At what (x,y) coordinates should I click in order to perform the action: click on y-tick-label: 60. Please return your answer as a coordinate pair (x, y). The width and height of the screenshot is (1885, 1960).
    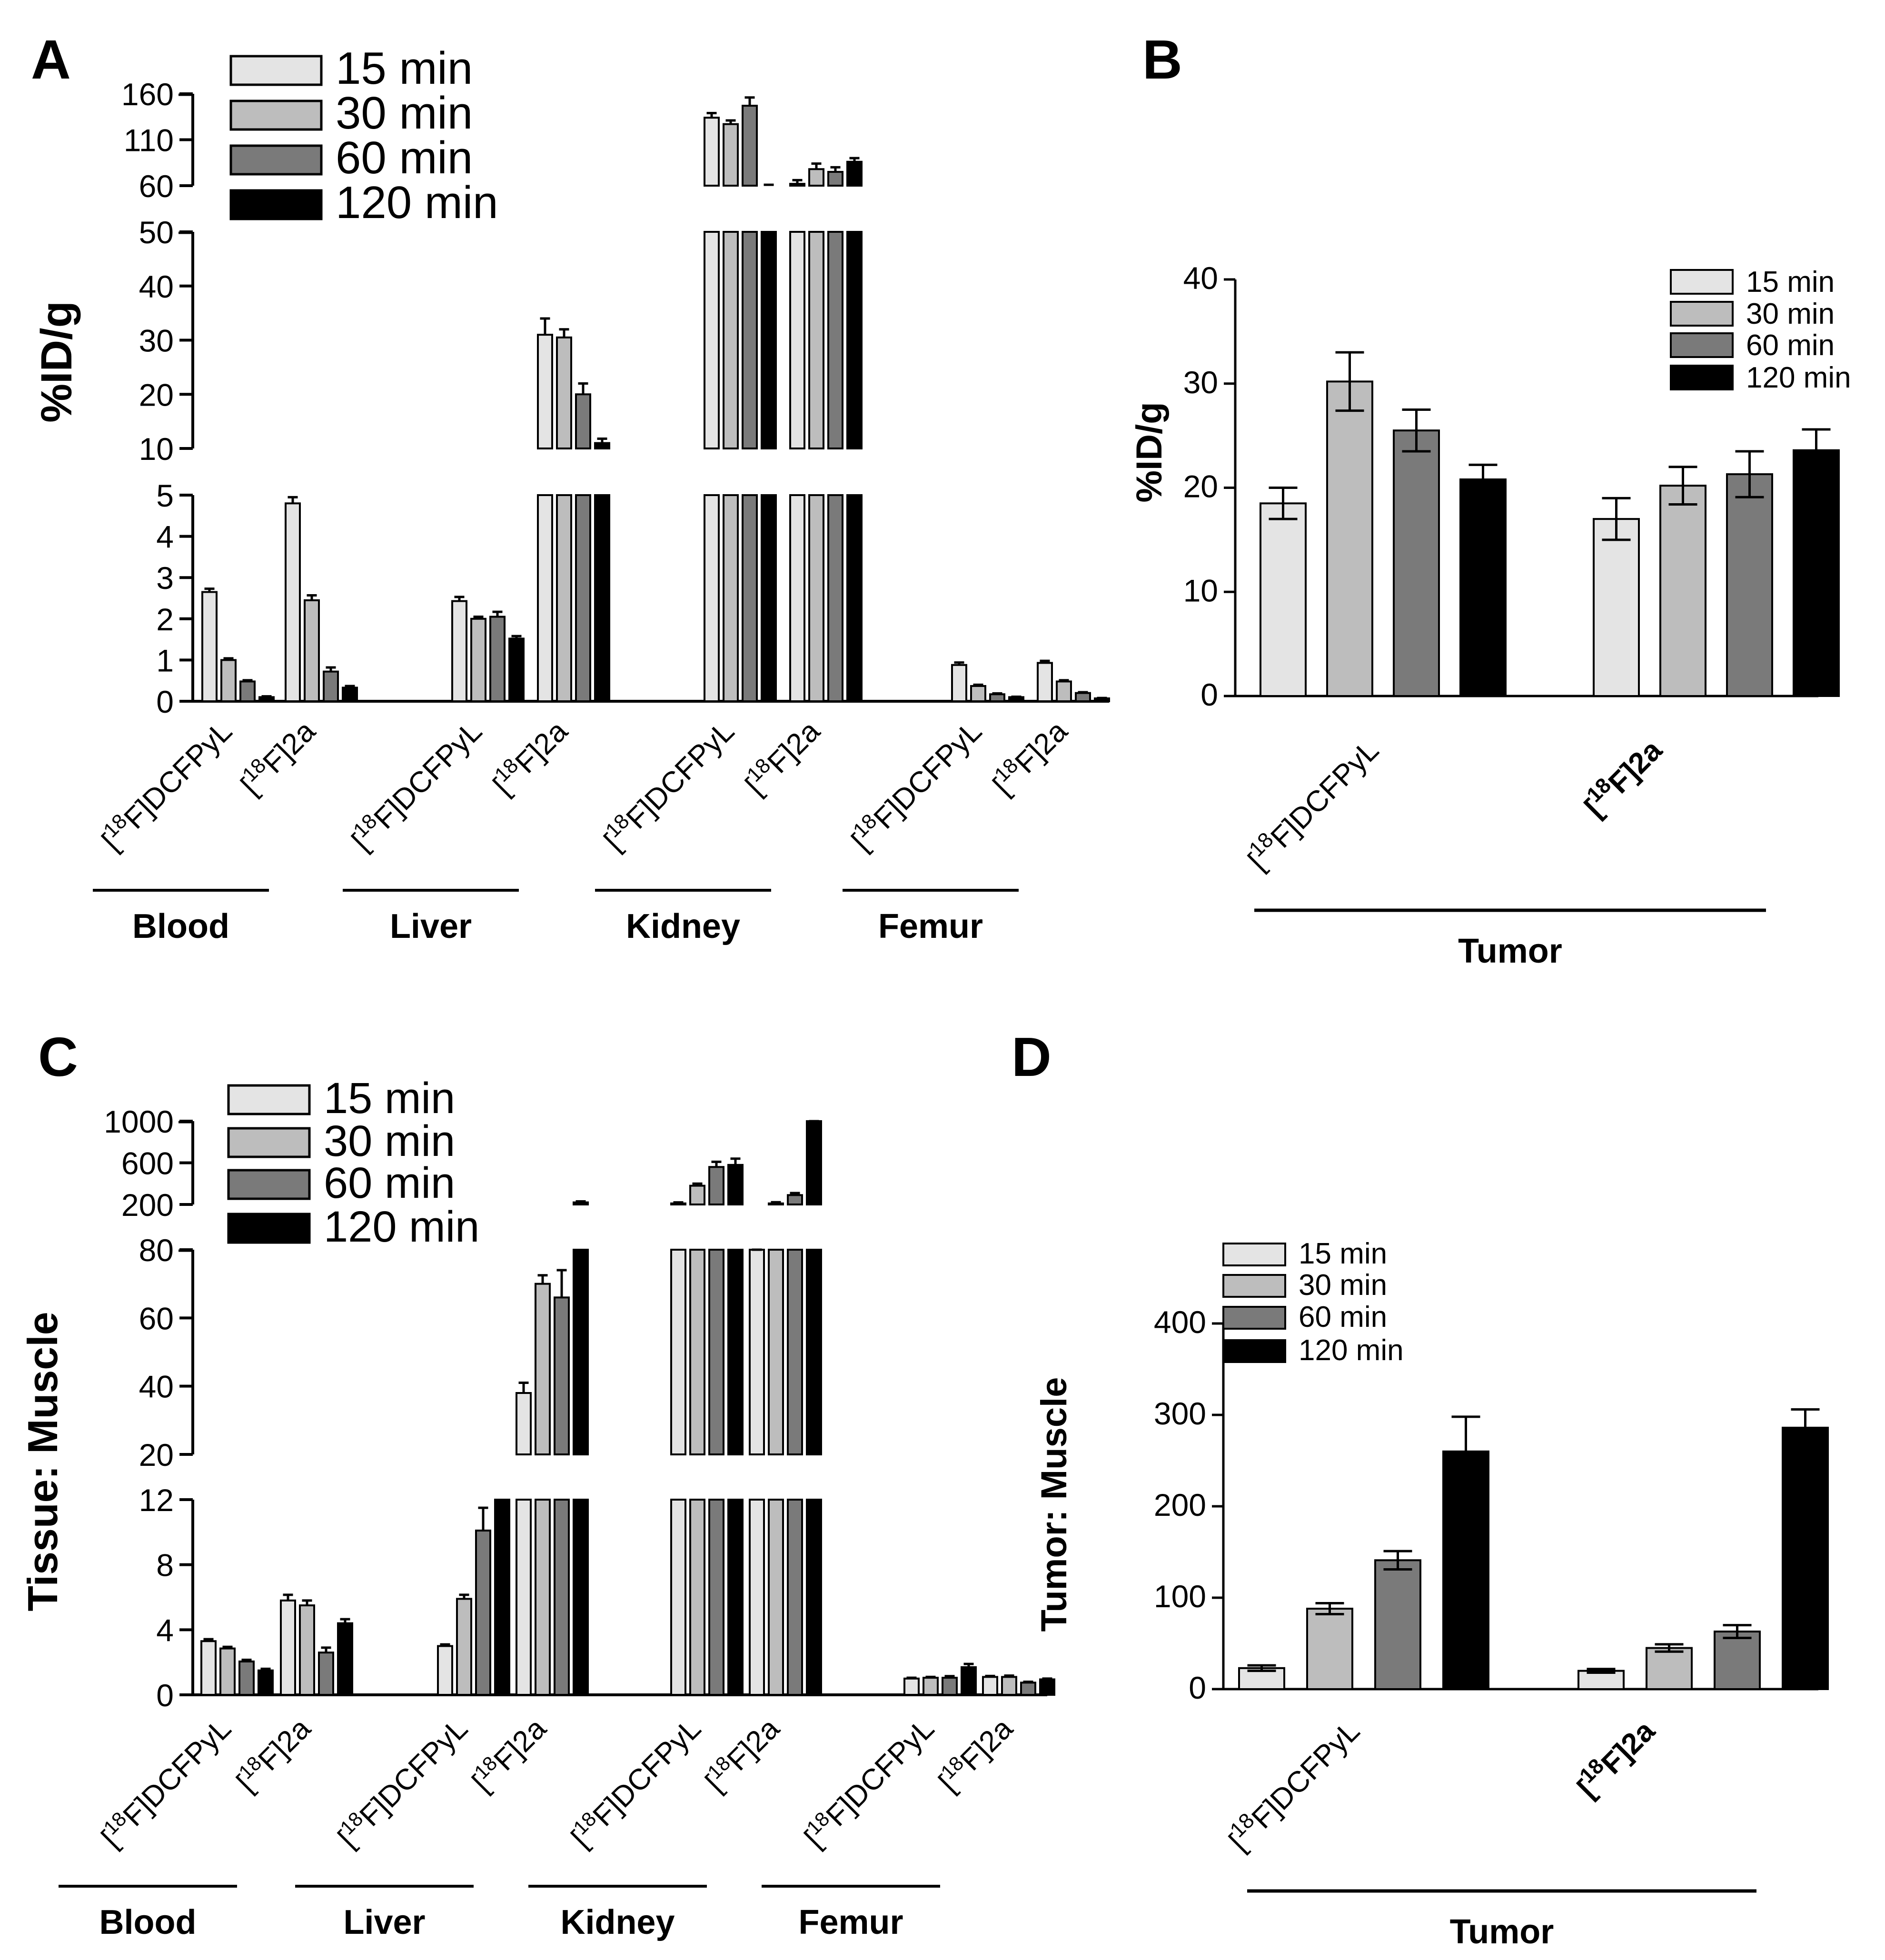
    Looking at the image, I should click on (156, 1319).